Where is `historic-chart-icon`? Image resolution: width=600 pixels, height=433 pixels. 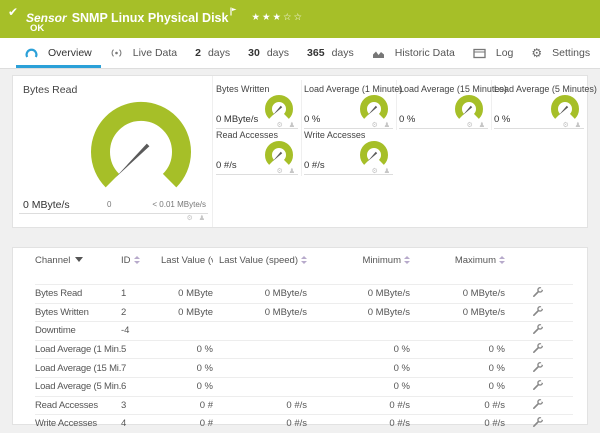 historic-chart-icon is located at coordinates (378, 53).